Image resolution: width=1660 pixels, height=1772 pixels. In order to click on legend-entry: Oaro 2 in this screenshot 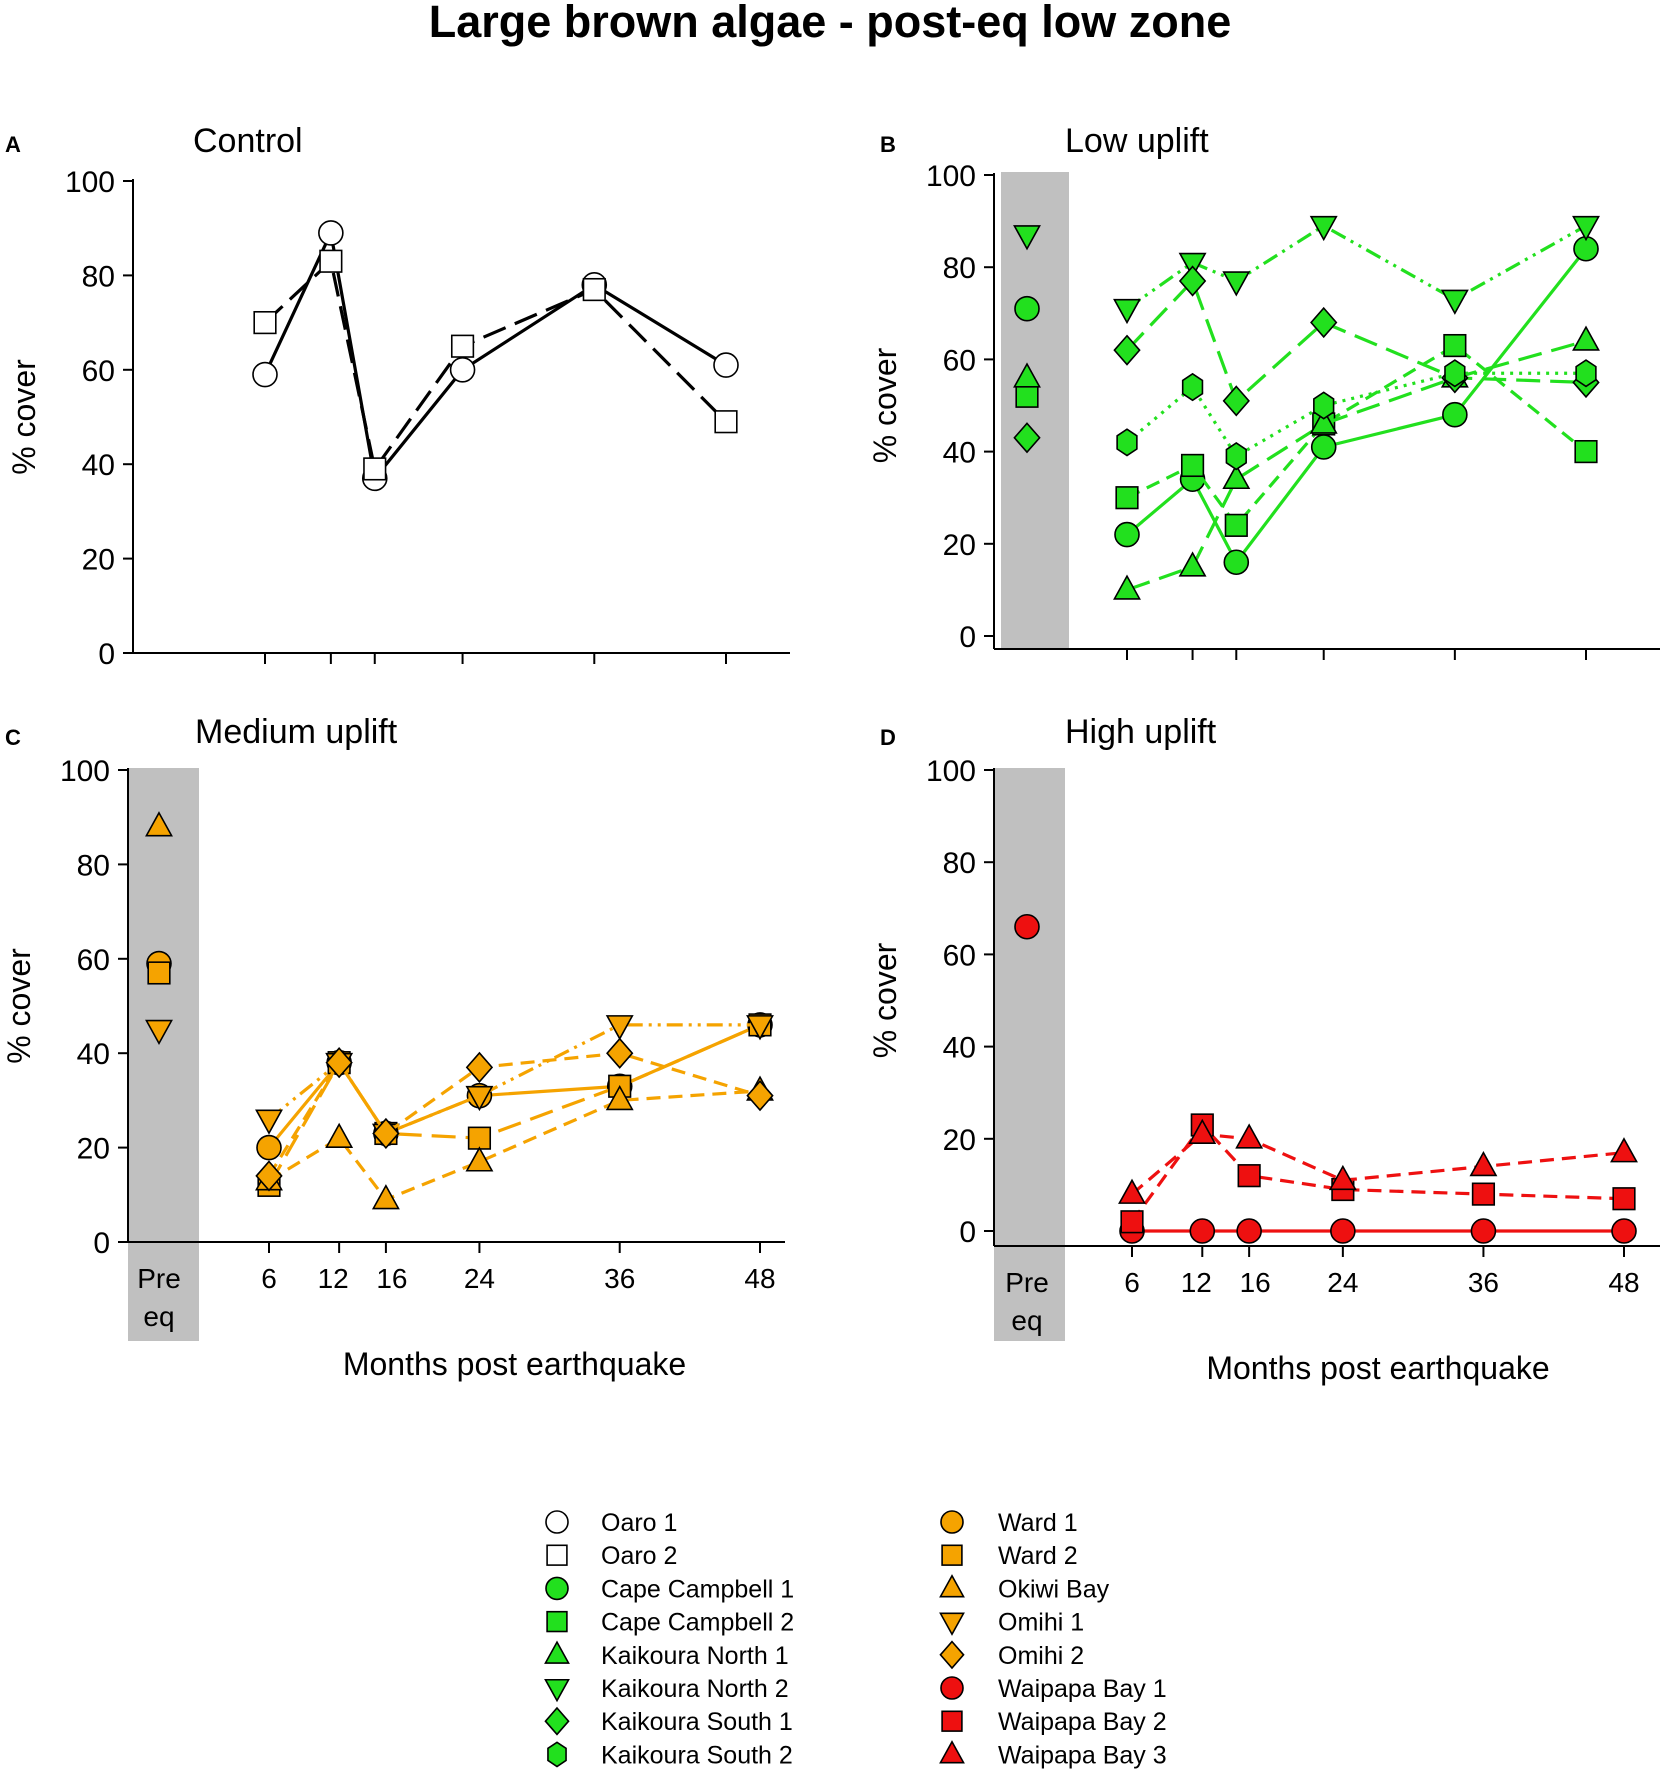, I will do `click(611, 1556)`.